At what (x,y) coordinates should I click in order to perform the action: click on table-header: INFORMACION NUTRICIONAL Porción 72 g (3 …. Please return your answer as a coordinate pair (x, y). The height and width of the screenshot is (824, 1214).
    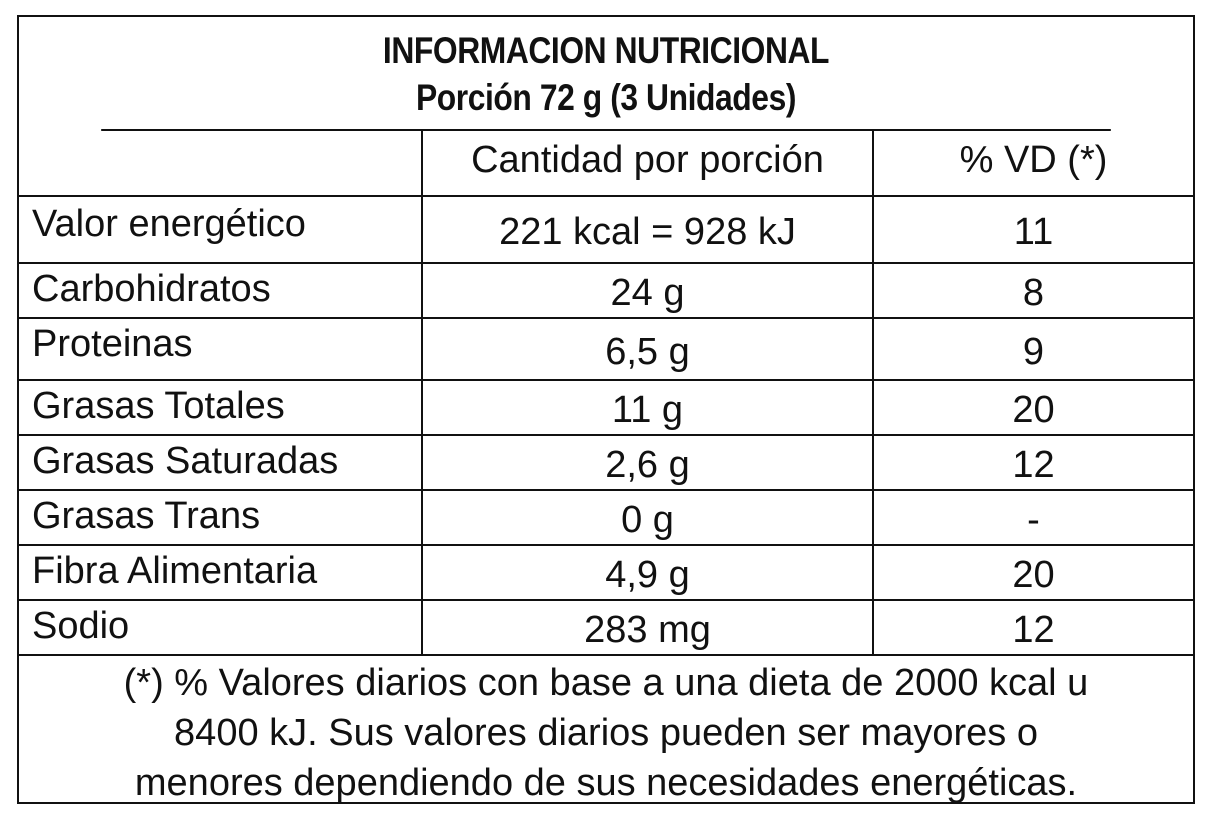
    Looking at the image, I should click on (606, 74).